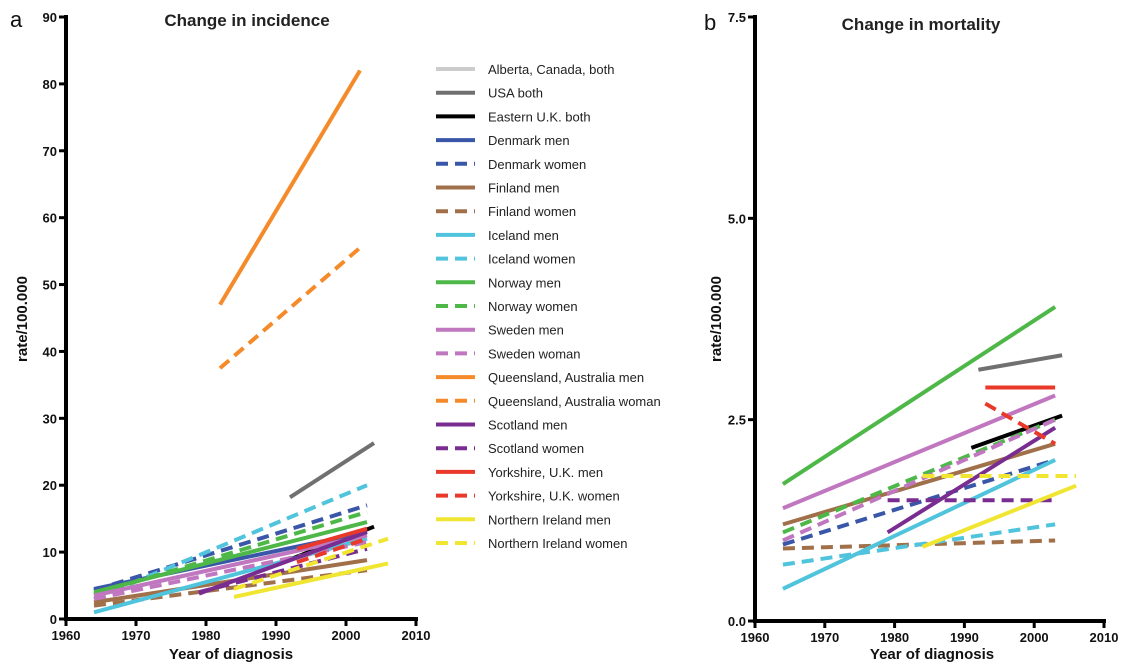 The height and width of the screenshot is (666, 1130). Describe the element at coordinates (22, 319) in the screenshot. I see `incidence-y-axis-label: rate/100.000` at that location.